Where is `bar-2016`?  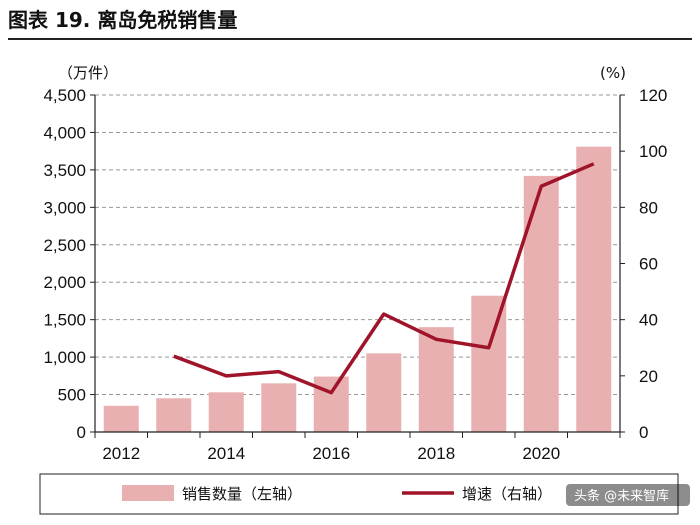 bar-2016 is located at coordinates (331, 404).